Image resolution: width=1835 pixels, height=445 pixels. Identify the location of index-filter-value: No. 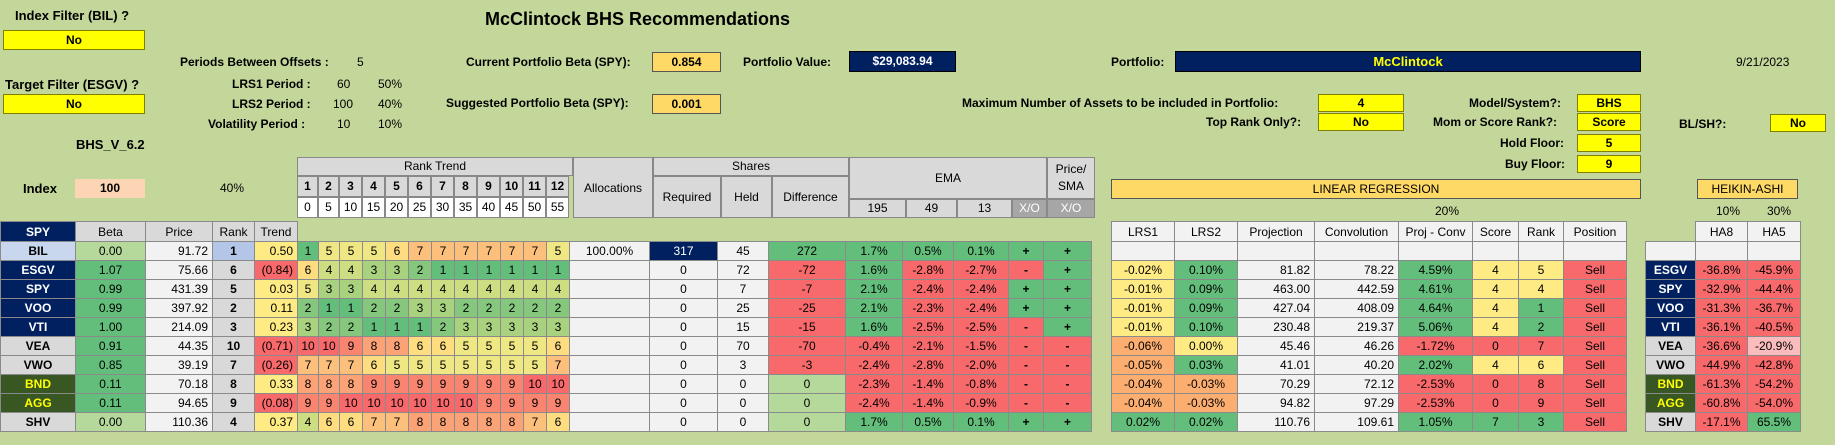
(74, 40).